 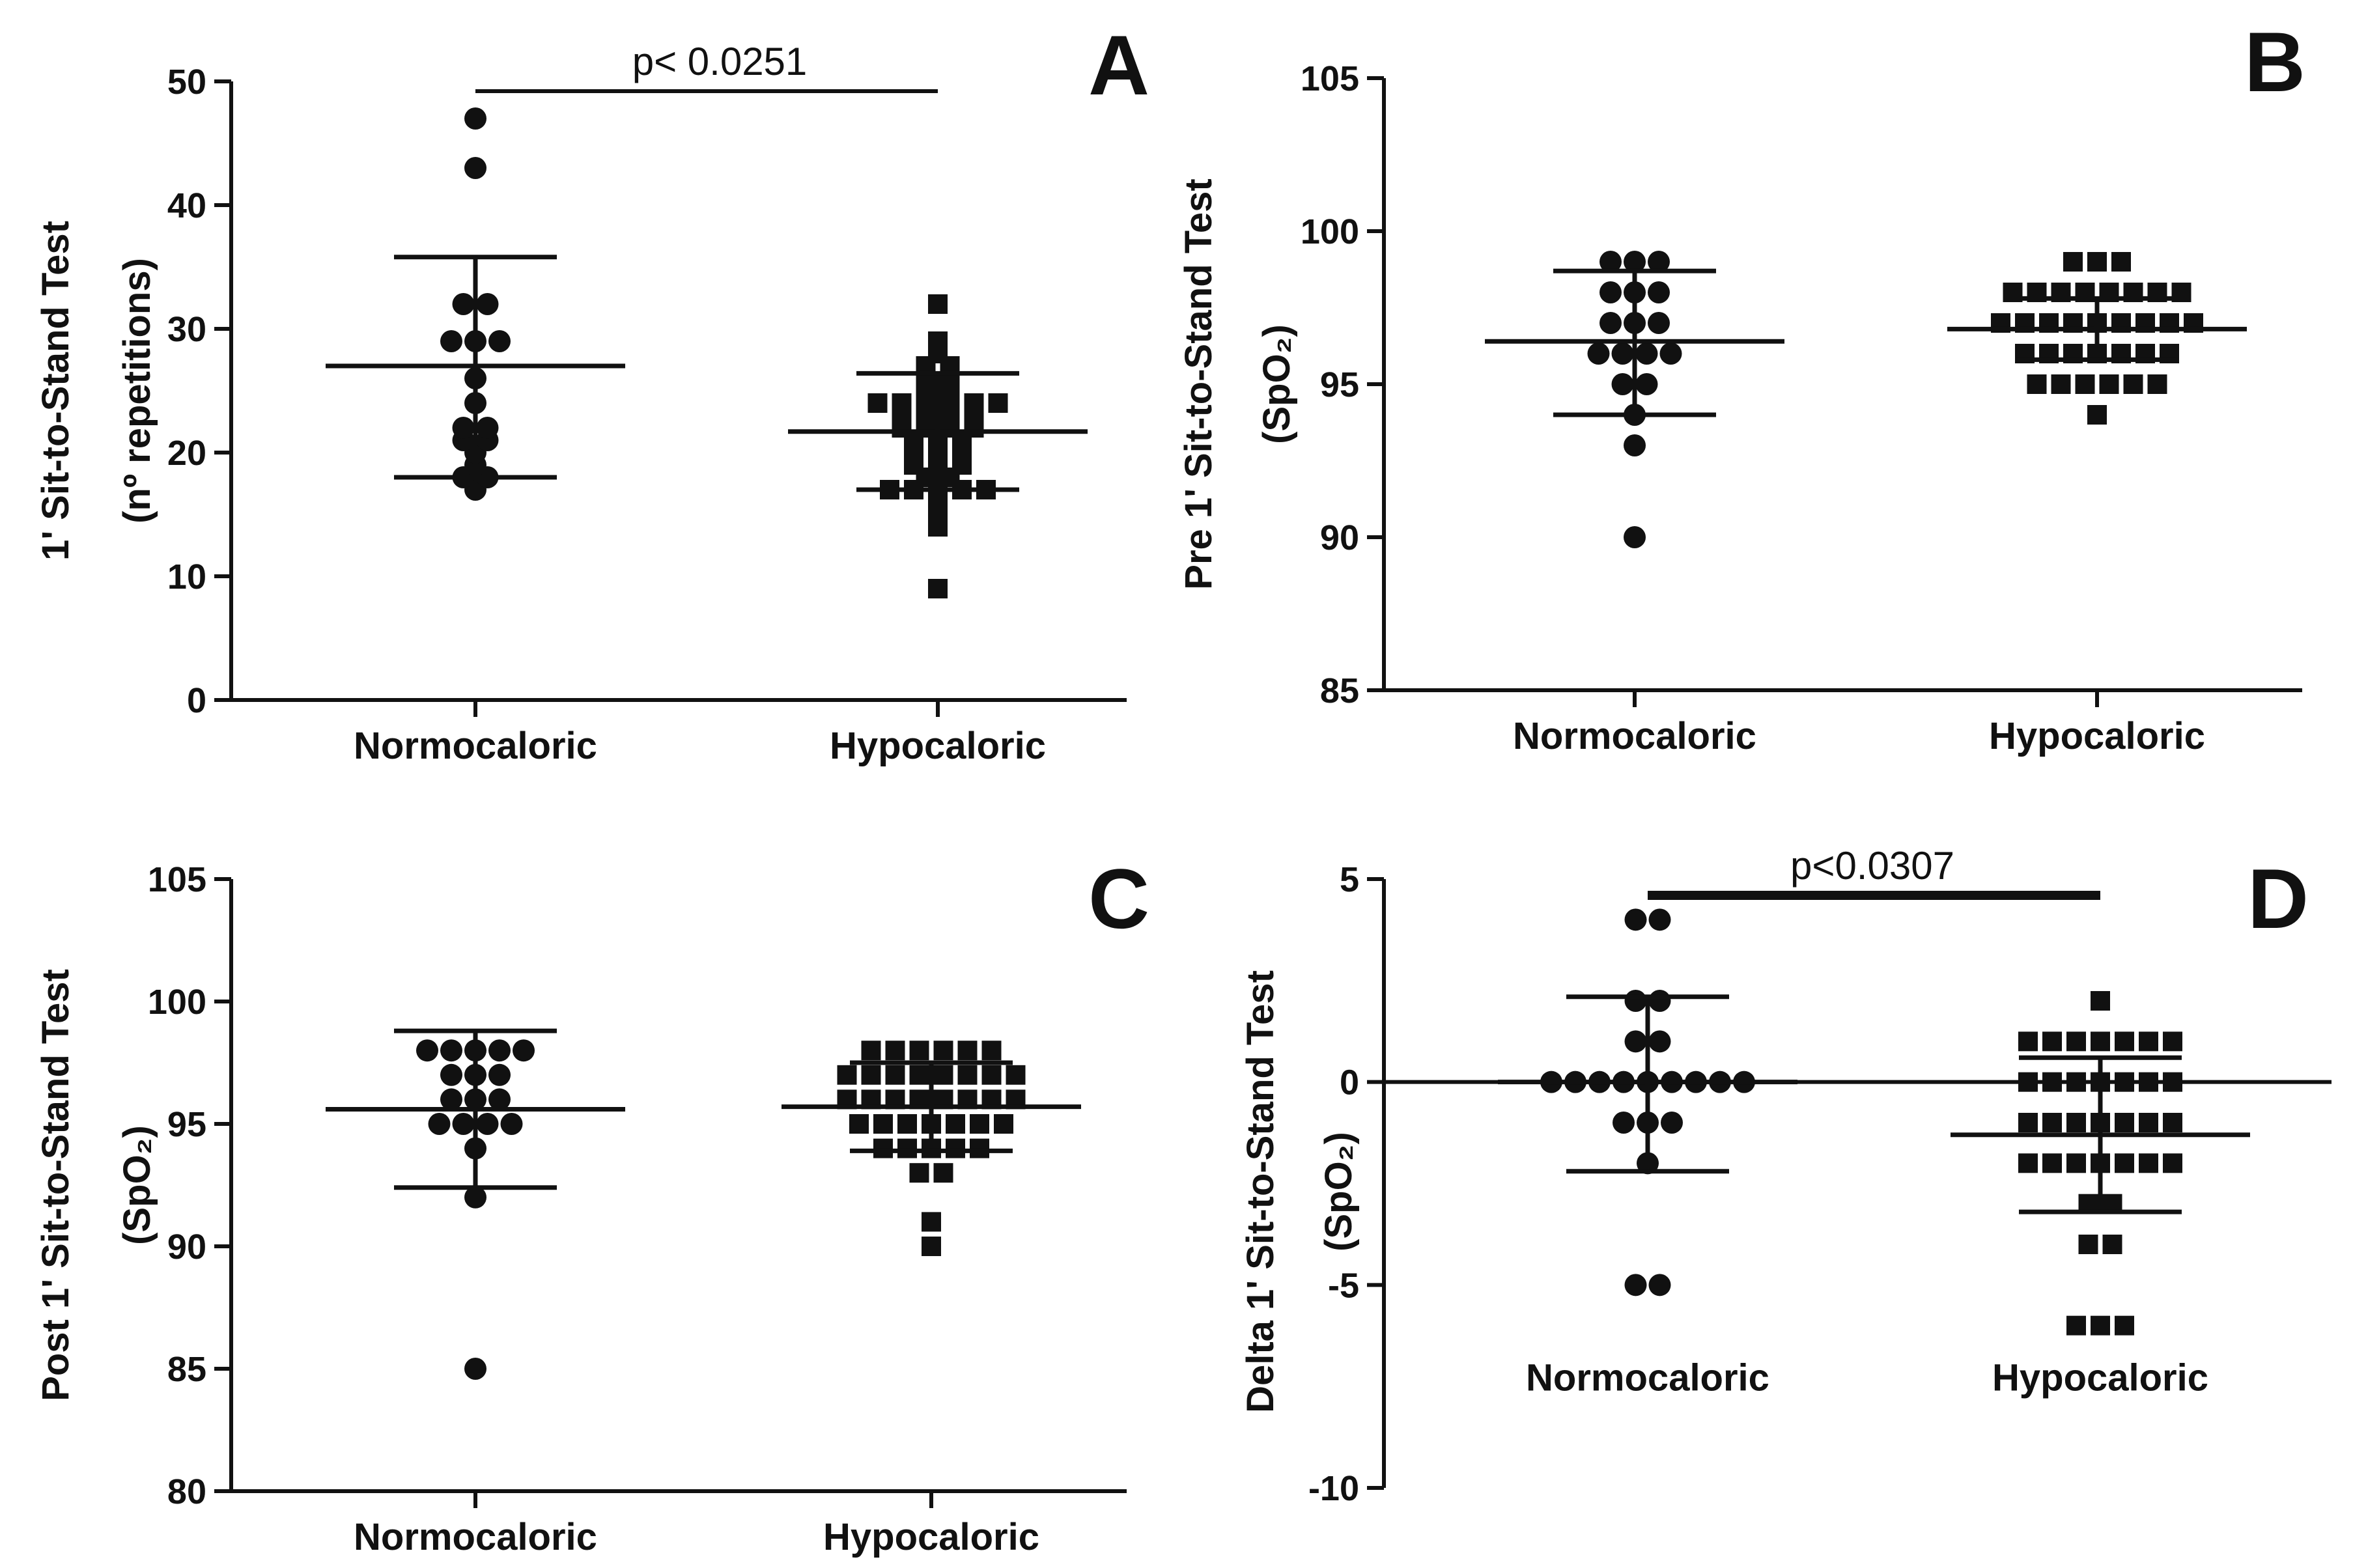 What do you see at coordinates (186, 83) in the screenshot?
I see `y-tick-label: 50` at bounding box center [186, 83].